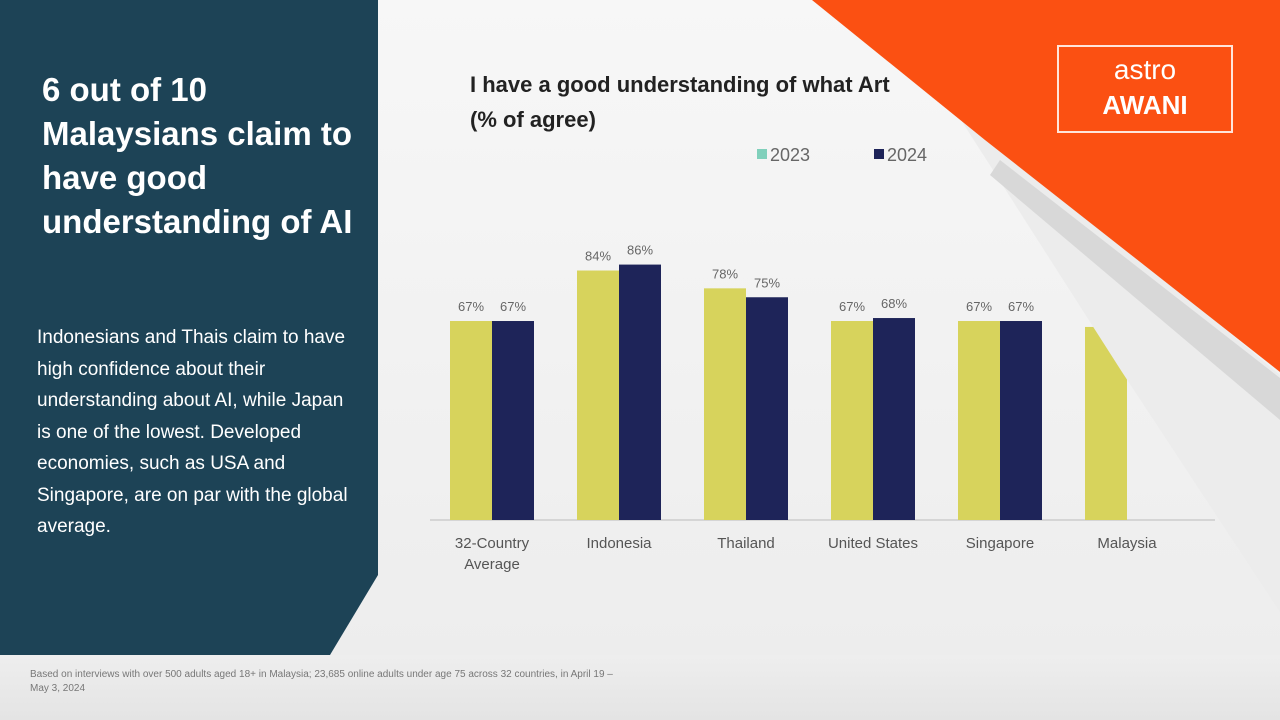 The height and width of the screenshot is (720, 1280). I want to click on data-label: 78%, so click(725, 273).